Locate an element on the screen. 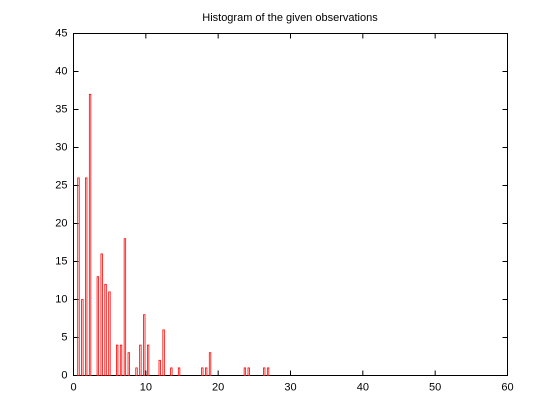 The height and width of the screenshot is (420, 560). y-tick-label: 45 is located at coordinates (61, 33).